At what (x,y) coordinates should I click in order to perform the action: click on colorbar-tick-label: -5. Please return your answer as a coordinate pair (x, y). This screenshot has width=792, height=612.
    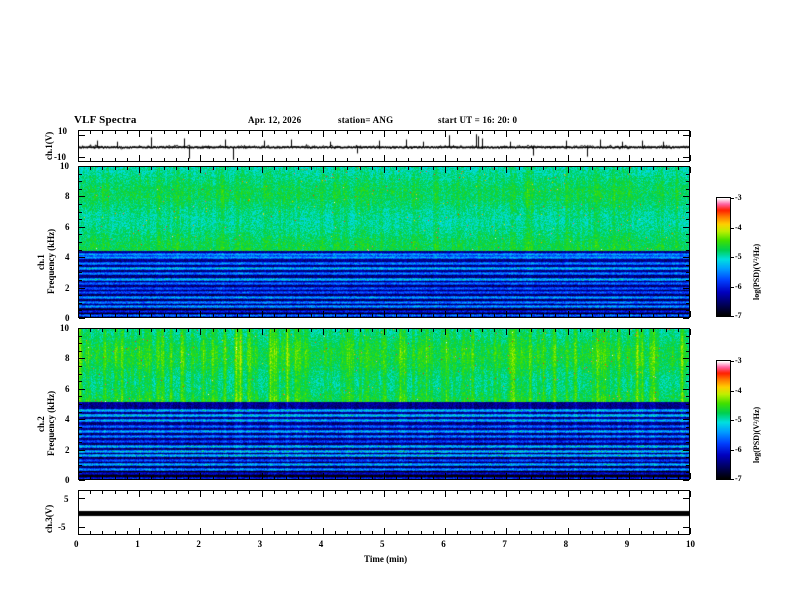
    Looking at the image, I should click on (738, 256).